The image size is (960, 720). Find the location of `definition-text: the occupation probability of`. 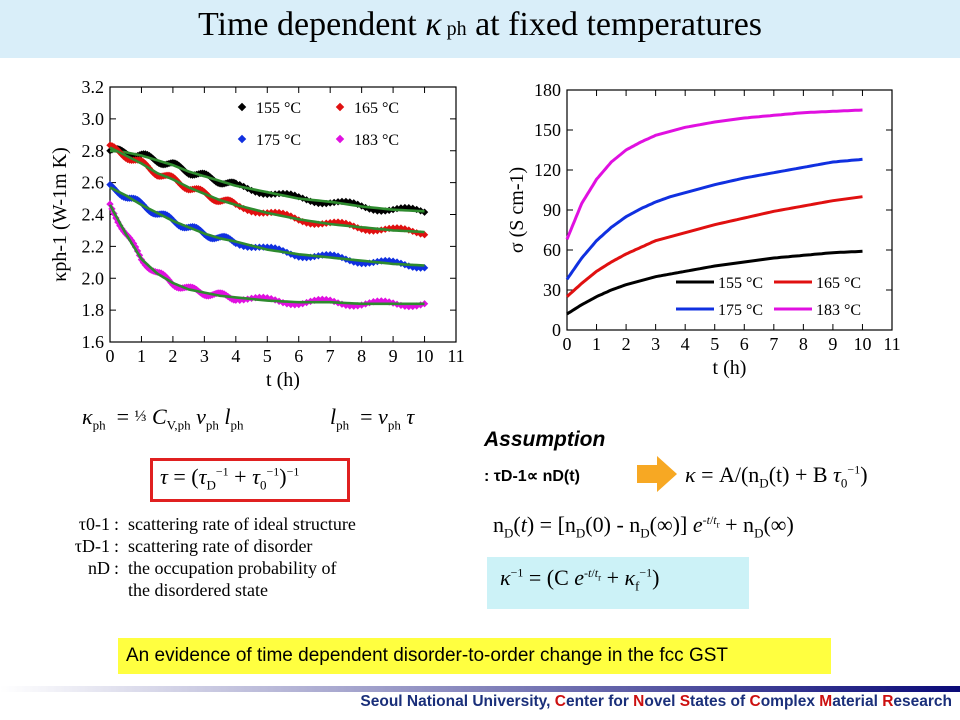

definition-text: the occupation probability of is located at coordinates (232, 568).